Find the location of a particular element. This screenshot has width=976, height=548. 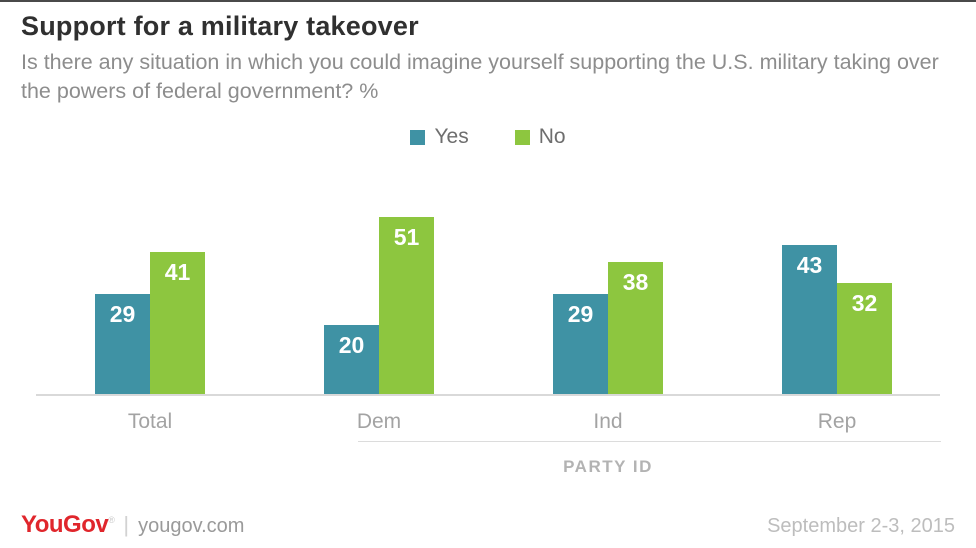

bar-group-dem: 20 51 is located at coordinates (379, 305).